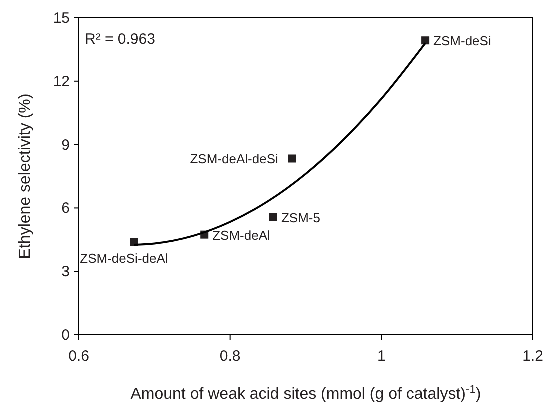  What do you see at coordinates (120, 39) in the screenshot?
I see `annotation: R² = 0.963` at bounding box center [120, 39].